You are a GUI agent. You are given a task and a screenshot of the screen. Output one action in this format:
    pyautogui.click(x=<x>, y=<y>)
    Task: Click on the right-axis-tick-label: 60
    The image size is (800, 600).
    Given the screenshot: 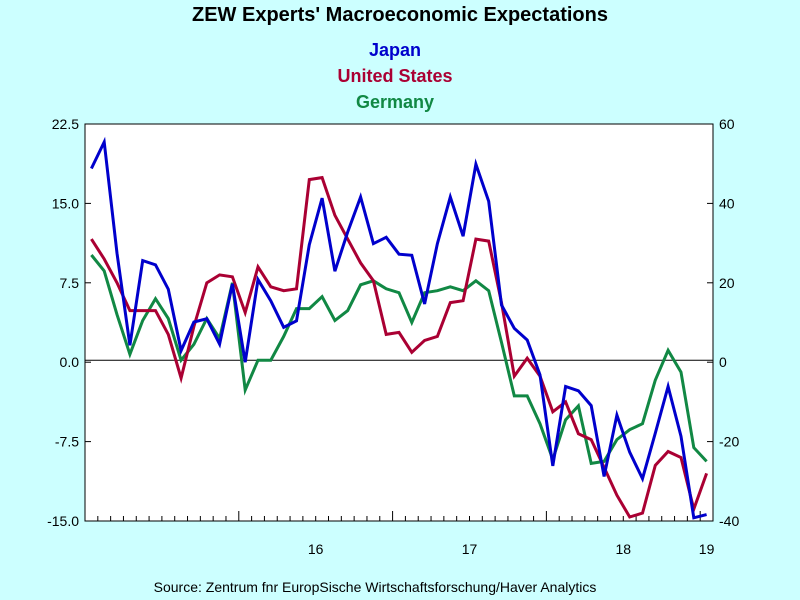 What is the action you would take?
    pyautogui.click(x=727, y=124)
    